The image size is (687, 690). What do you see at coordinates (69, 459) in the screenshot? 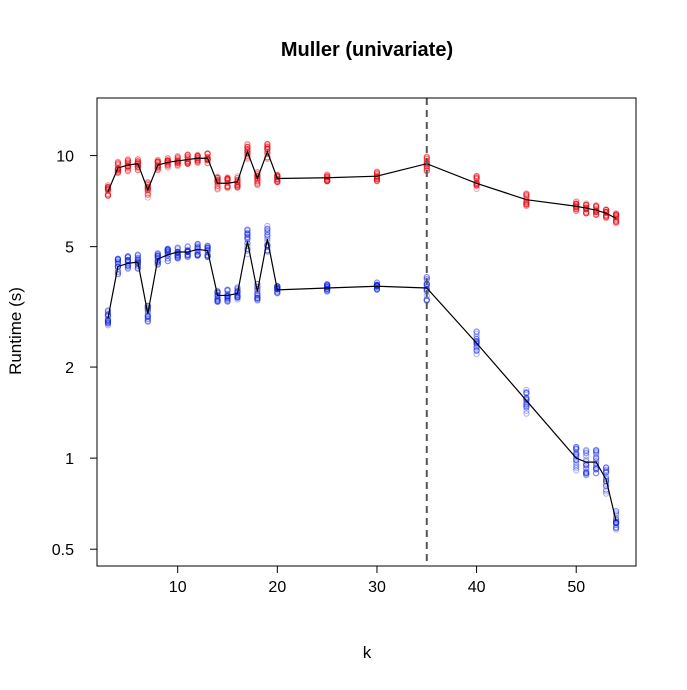
I see `y-tick-label: 1` at bounding box center [69, 459].